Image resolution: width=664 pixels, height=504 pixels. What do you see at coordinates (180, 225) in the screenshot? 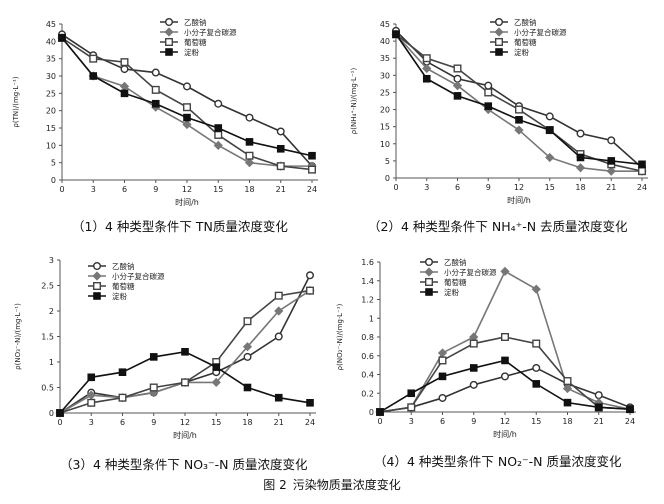
I see `chart-caption-tn: （1）4 种类型条件下 TN质量浓度变化` at bounding box center [180, 225].